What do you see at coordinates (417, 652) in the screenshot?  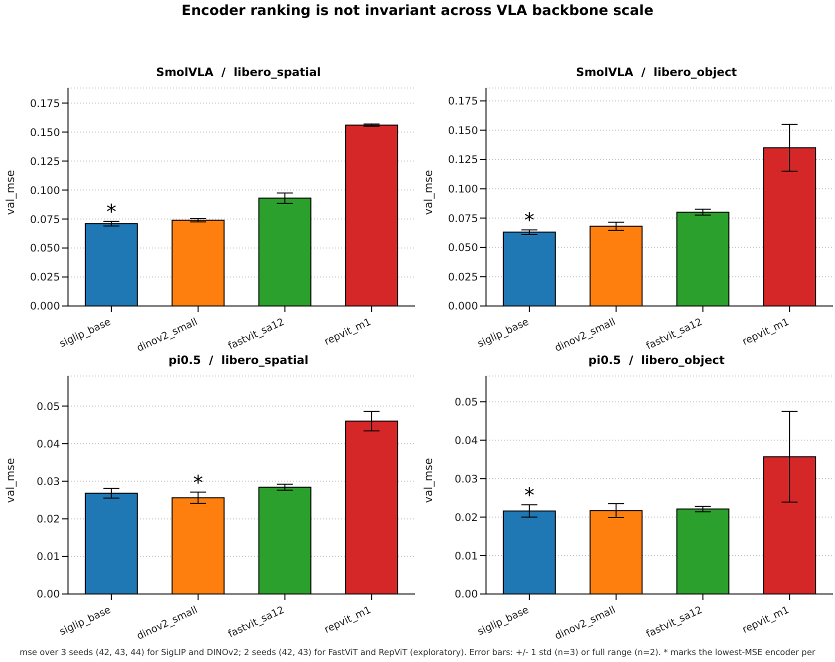 I see `text: mse over 3 seeds (42, 43, 44) for SigLIP and DINOv2; 2 seeds (42, 43) for FastViT and RepViT (exploratory). Error bars: +/- 1 std (n=3) or full range (n=2). * marks the lowest-MSE encoder per` at bounding box center [417, 652].